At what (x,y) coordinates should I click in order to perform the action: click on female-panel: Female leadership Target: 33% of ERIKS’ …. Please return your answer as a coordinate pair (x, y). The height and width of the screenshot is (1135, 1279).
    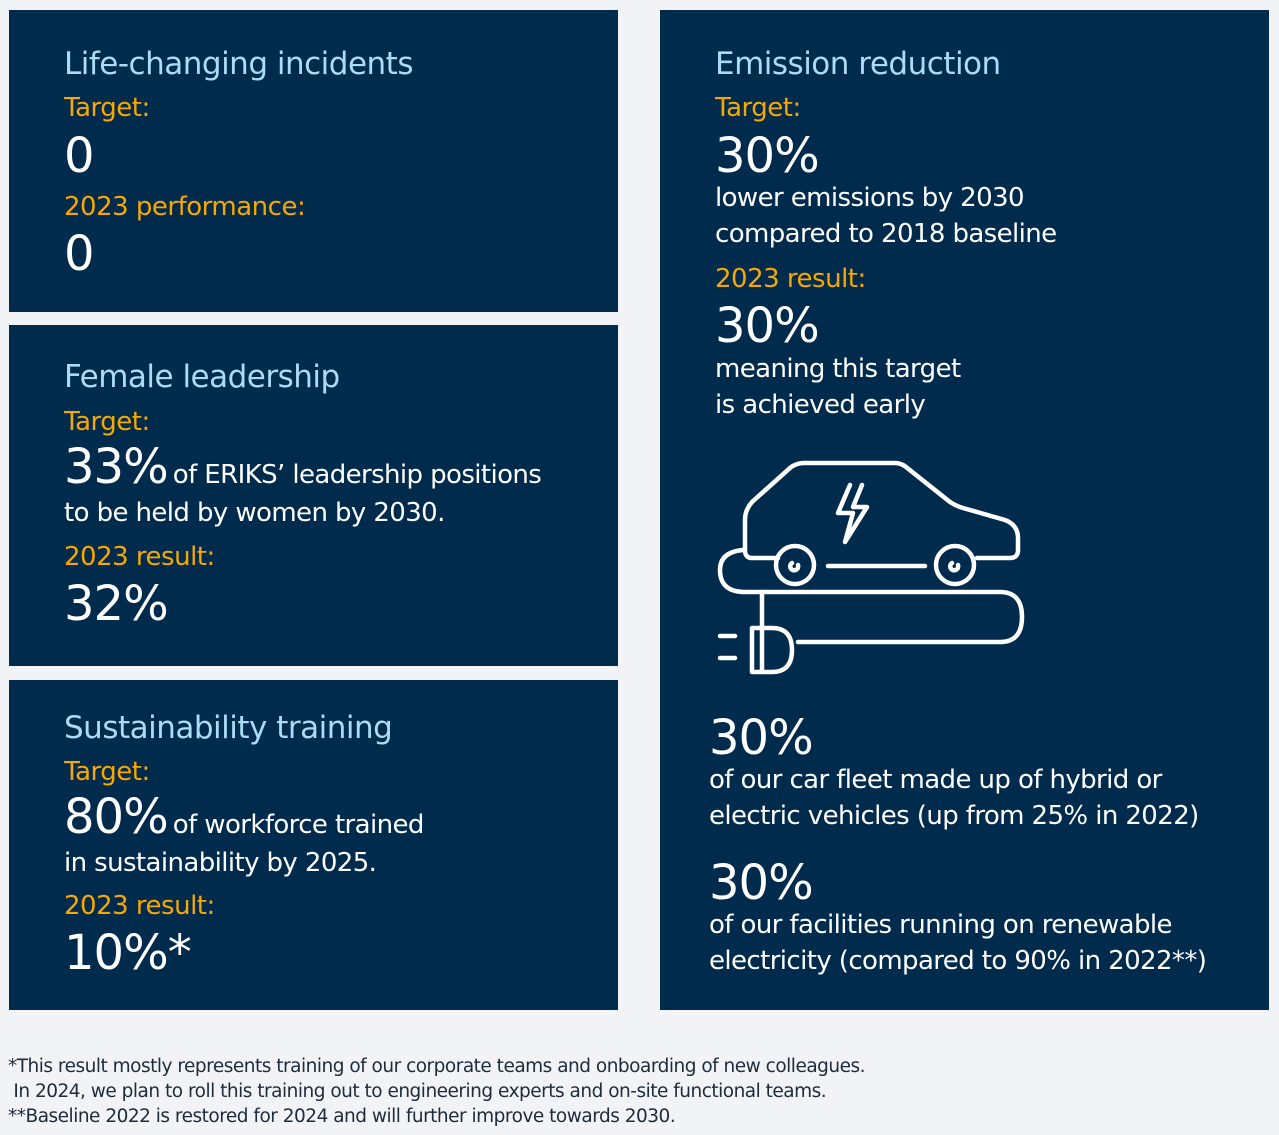
    Looking at the image, I should click on (313, 495).